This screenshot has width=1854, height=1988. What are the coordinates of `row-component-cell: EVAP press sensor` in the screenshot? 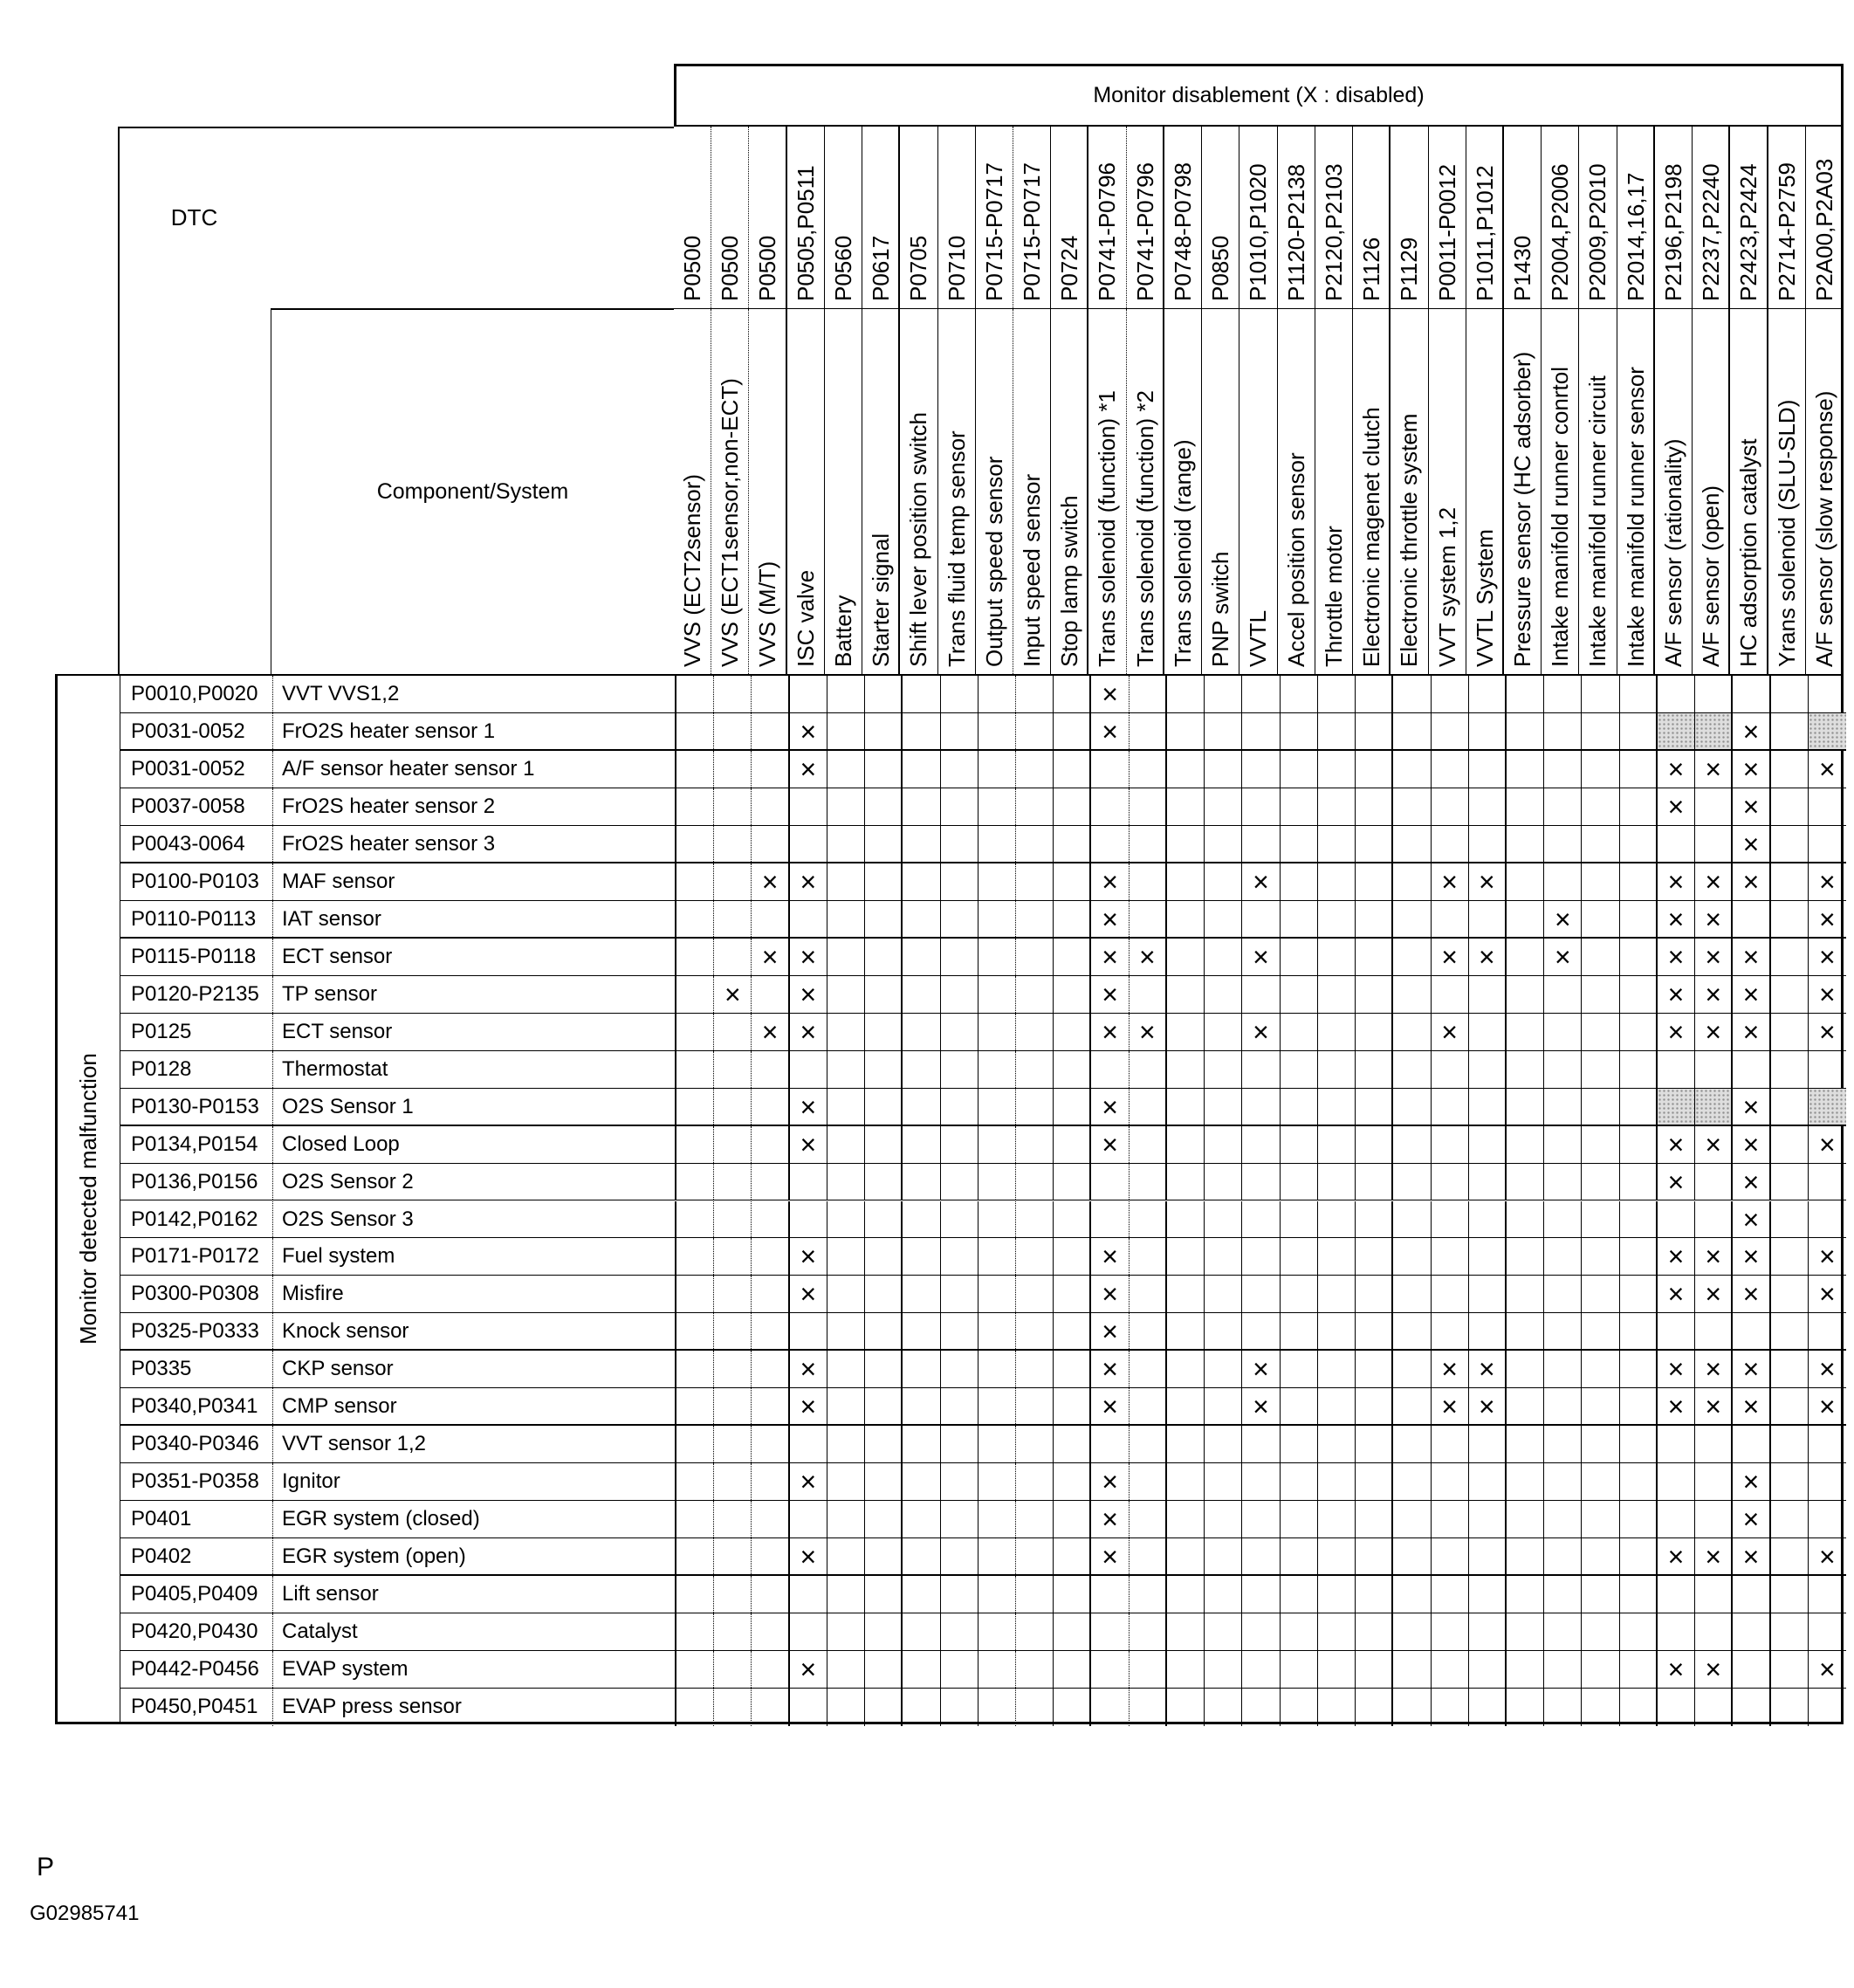 It's located at (474, 1707).